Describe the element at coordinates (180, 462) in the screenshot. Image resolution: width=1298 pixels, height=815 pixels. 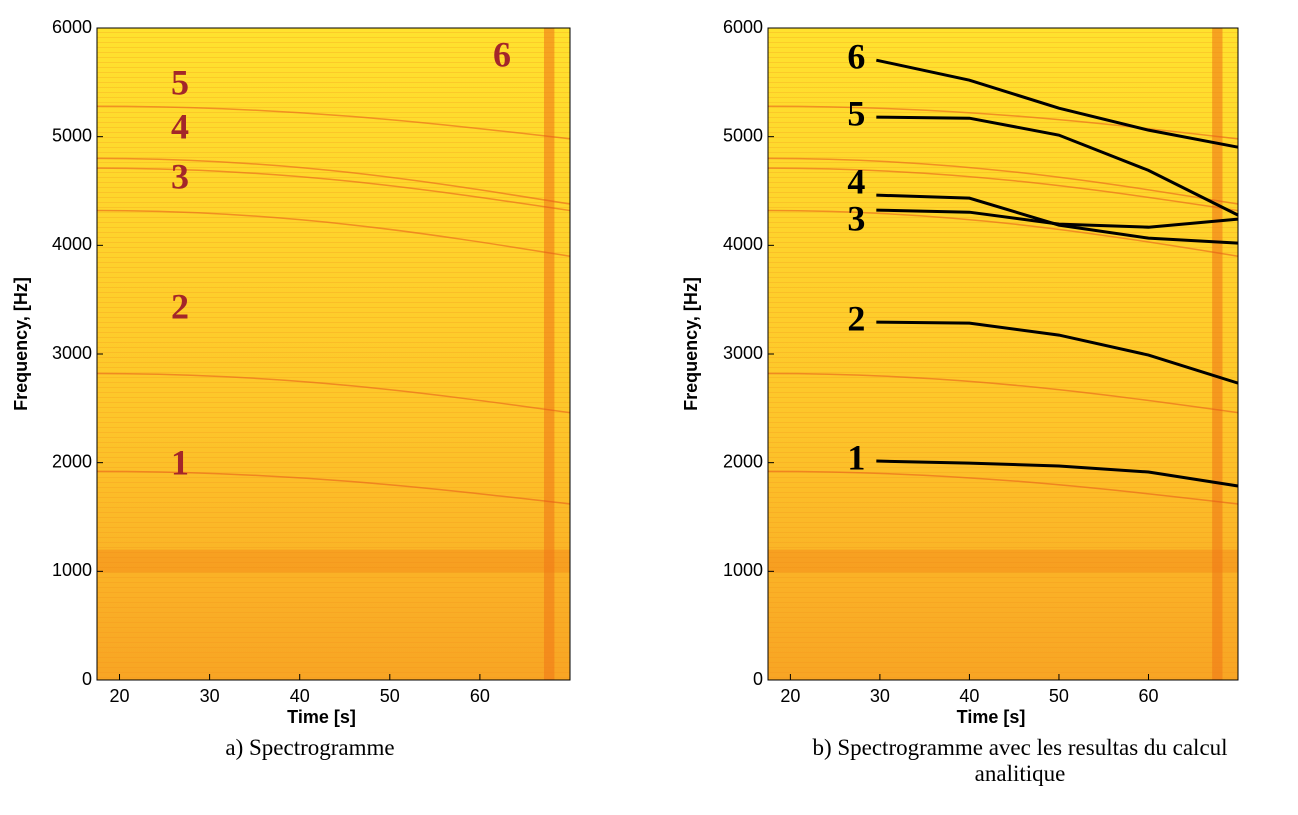
I see `annotation: 1` at that location.